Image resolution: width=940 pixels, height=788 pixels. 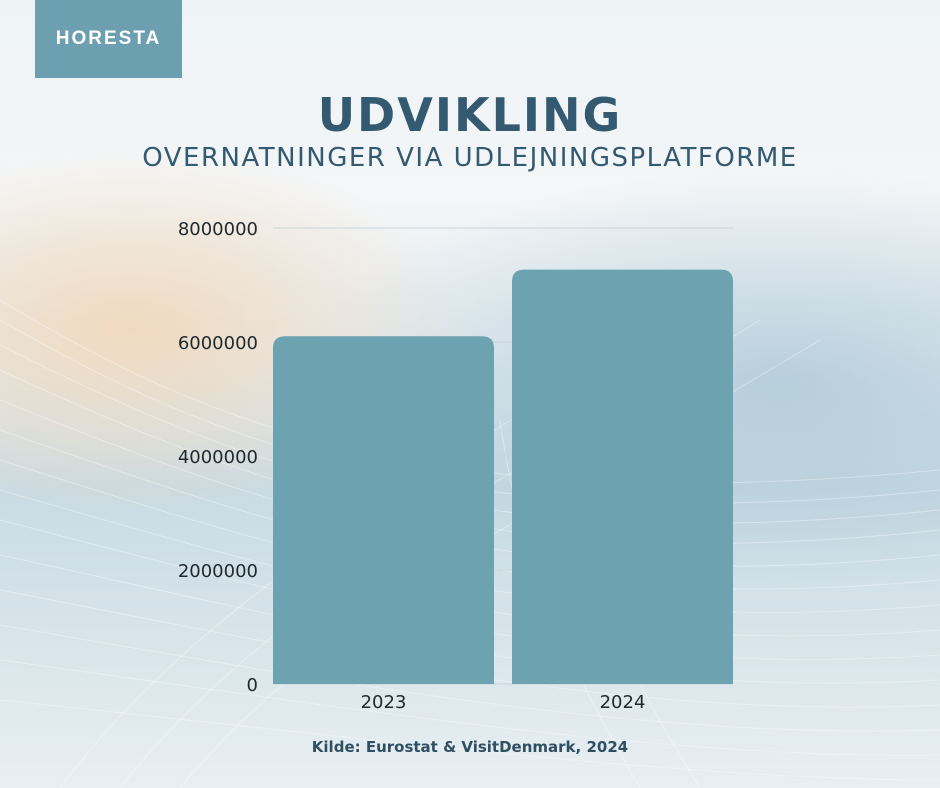 I want to click on x-tick-label: 2023, so click(x=384, y=702).